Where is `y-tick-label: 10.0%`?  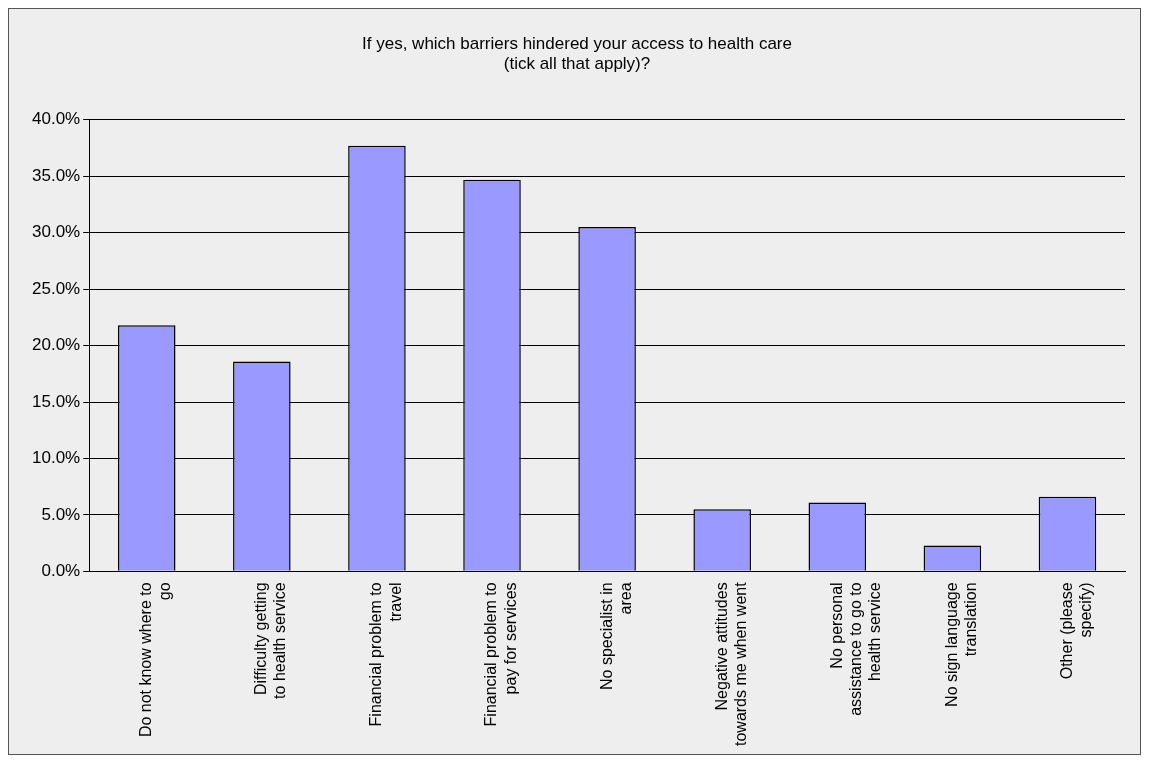
y-tick-label: 10.0% is located at coordinates (56, 458).